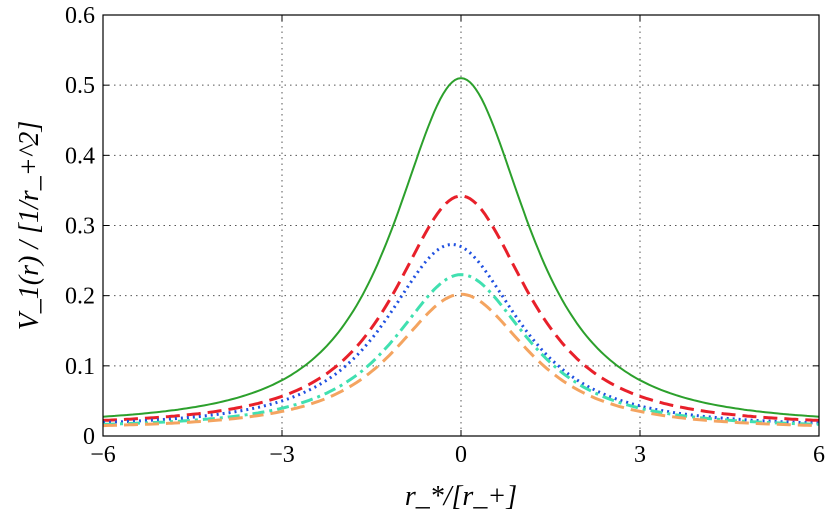  What do you see at coordinates (89, 437) in the screenshot?
I see `y-tick-label: 0` at bounding box center [89, 437].